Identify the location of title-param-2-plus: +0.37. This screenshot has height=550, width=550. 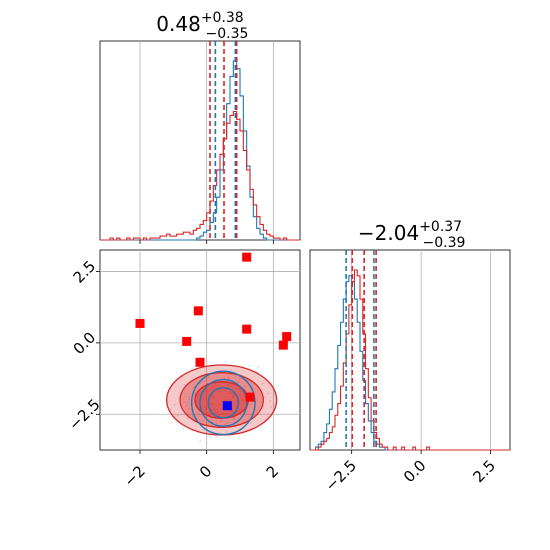
(440, 227).